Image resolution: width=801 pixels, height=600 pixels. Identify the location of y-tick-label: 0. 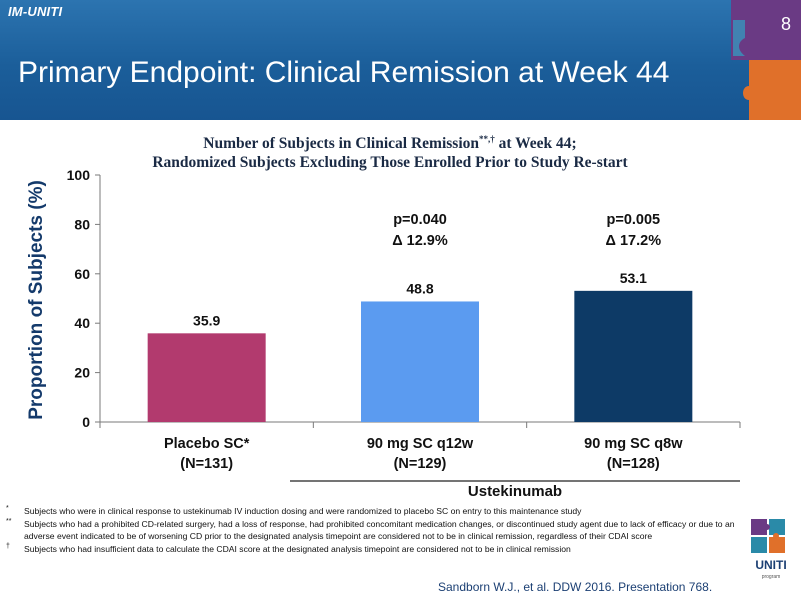
(86, 422).